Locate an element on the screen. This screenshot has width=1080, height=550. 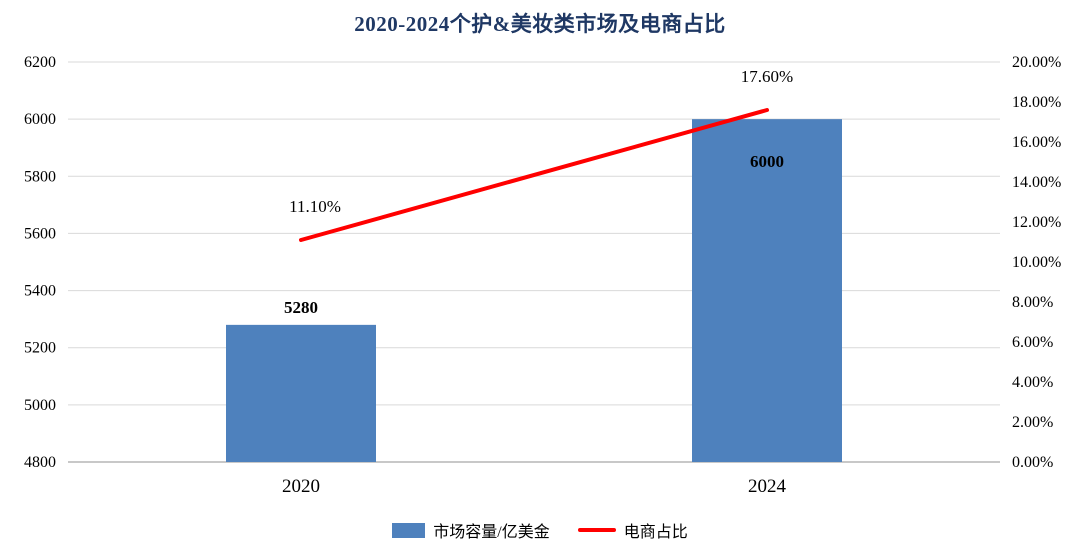
chart-title: 2020-2024个护&美妆类市场及电商占比 is located at coordinates (540, 24).